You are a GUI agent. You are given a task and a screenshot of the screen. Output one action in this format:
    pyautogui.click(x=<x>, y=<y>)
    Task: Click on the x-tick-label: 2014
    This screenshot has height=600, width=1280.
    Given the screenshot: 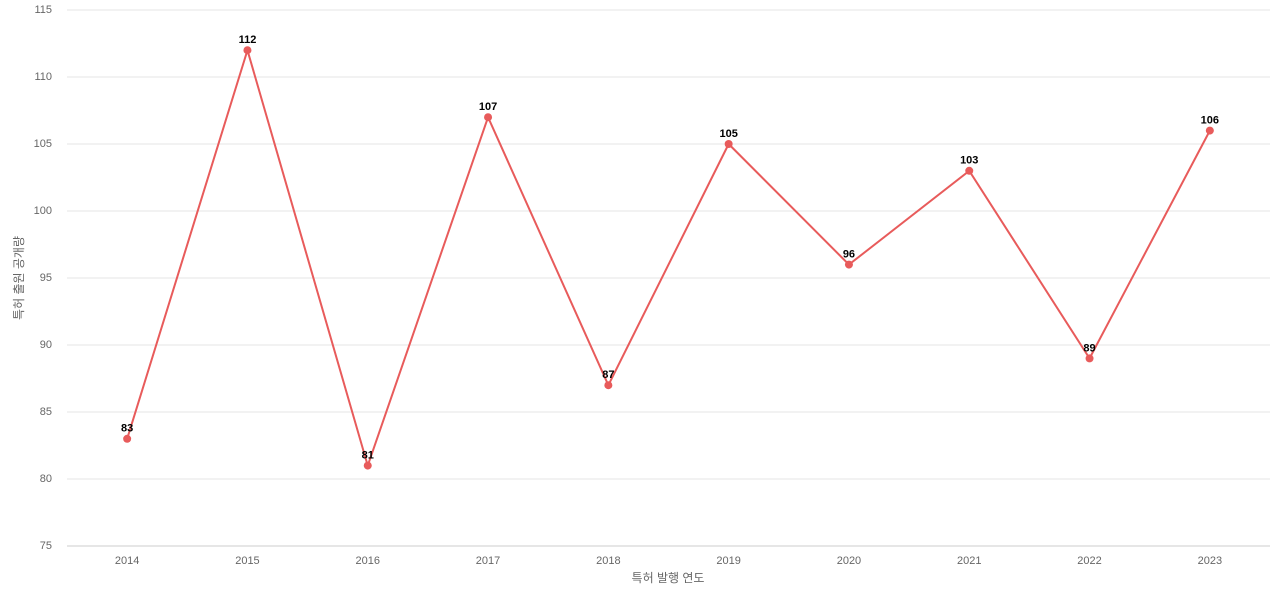 What is the action you would take?
    pyautogui.click(x=127, y=561)
    